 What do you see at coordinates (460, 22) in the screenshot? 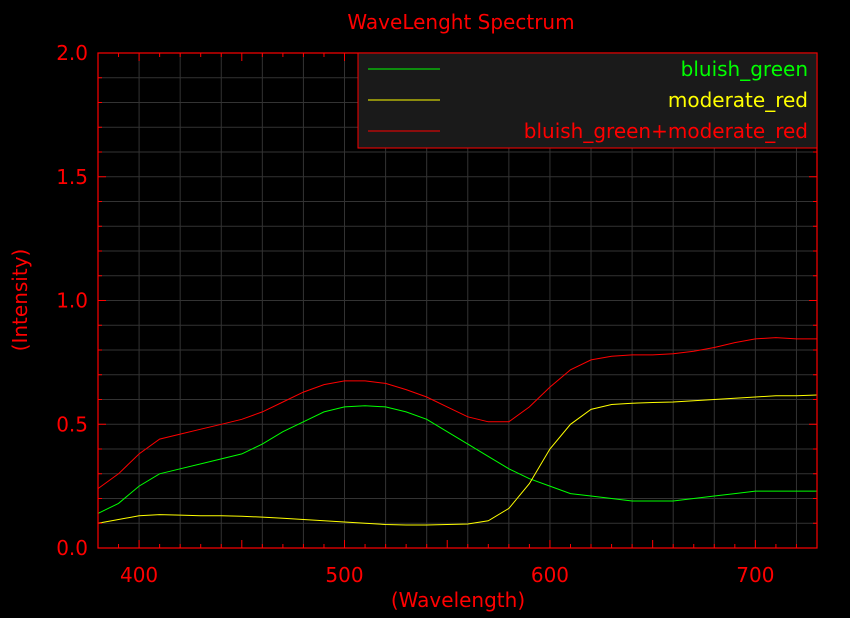
I see `chart-title: WaveLenght Spectrum` at bounding box center [460, 22].